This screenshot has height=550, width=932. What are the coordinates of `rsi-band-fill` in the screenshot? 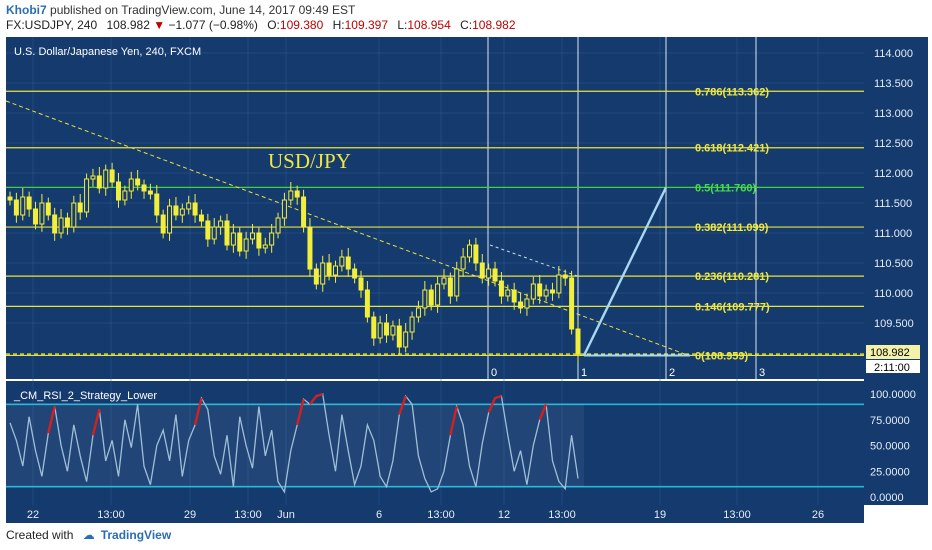 It's located at (295, 445).